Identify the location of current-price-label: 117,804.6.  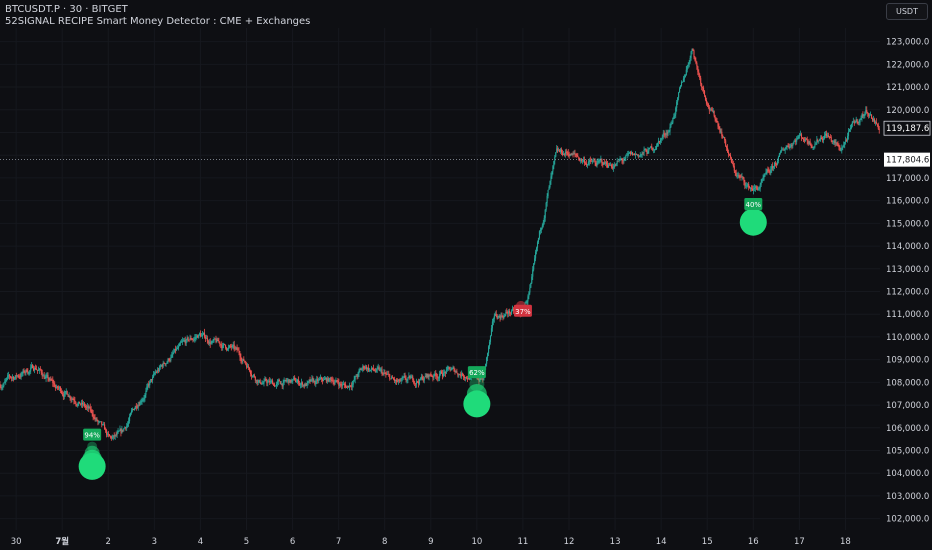
(907, 161).